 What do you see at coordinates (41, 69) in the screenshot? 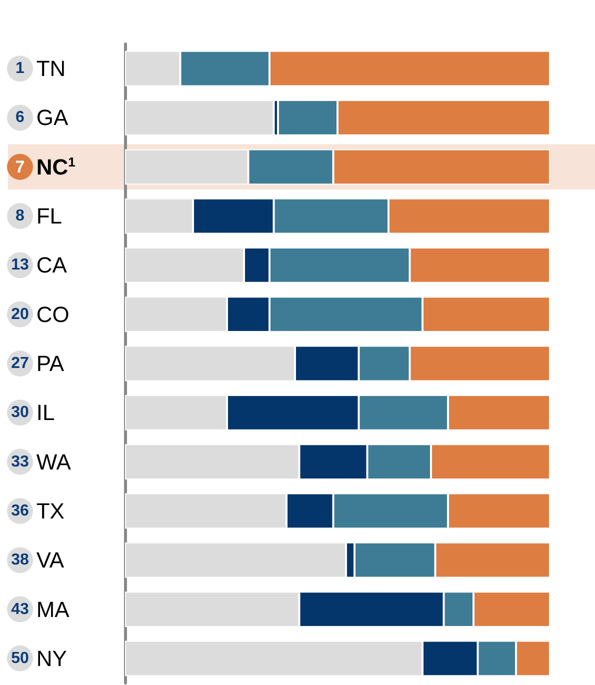
I see `y-tick-label: 1 TN` at bounding box center [41, 69].